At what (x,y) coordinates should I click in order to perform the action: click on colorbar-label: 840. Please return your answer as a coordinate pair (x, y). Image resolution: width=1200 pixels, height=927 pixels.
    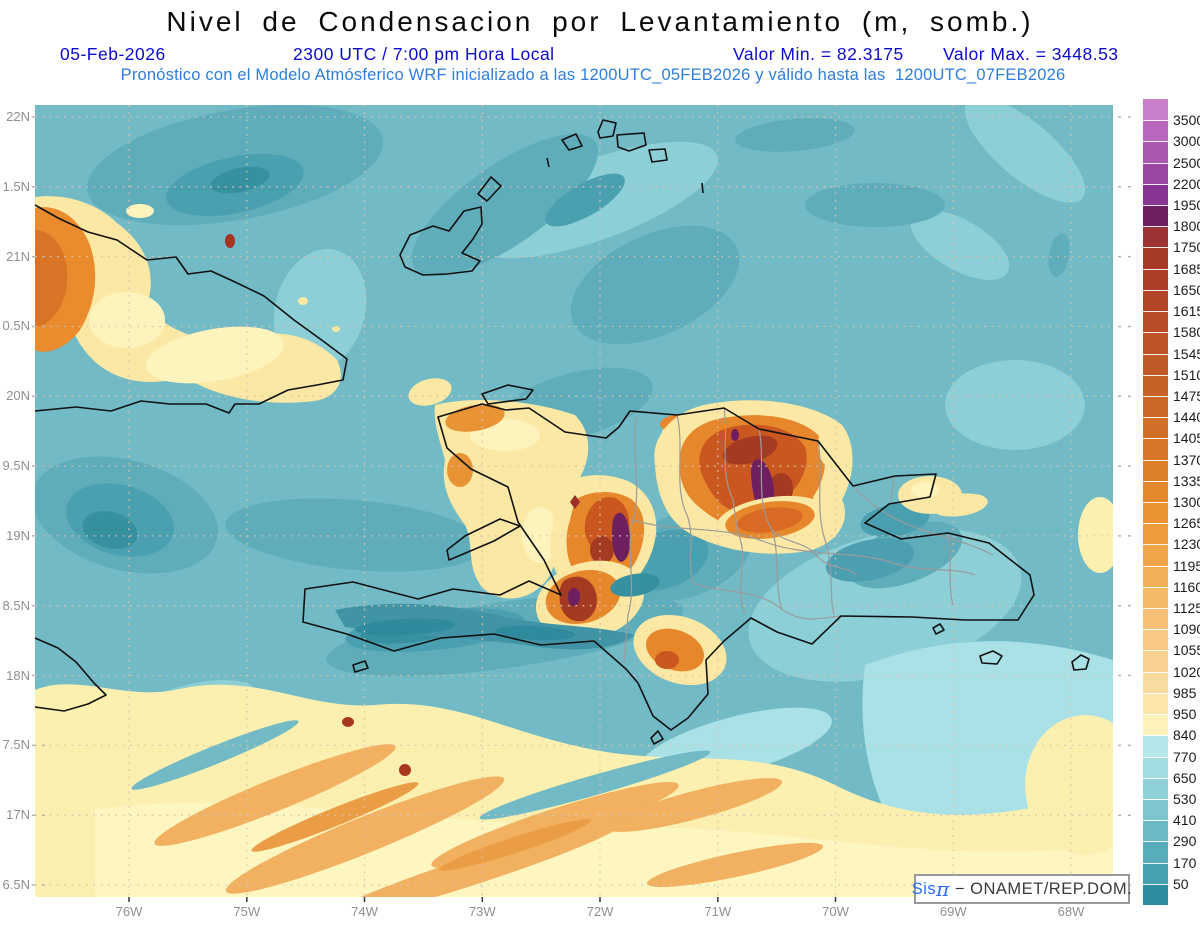
    Looking at the image, I should click on (1185, 735).